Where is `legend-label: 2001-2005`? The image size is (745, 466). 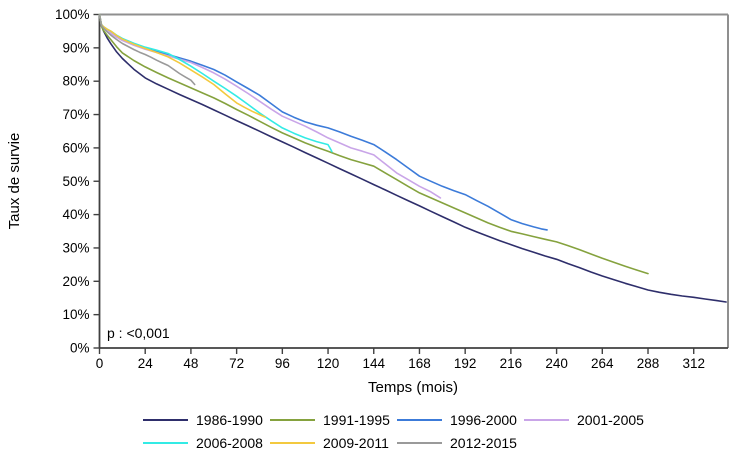 legend-label: 2001-2005 is located at coordinates (610, 420).